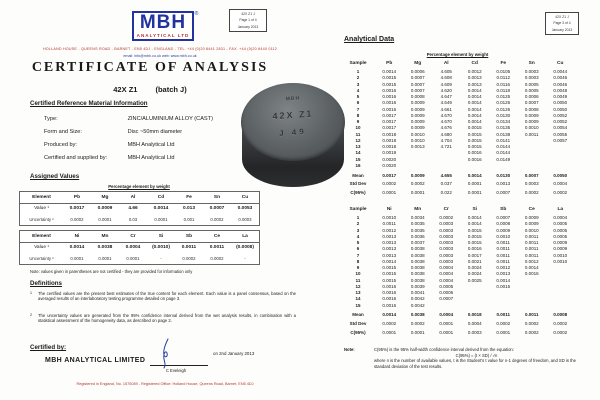 The width and height of the screenshot is (600, 400). What do you see at coordinates (446, 175) in the screenshot?
I see `table-cell: 4.655` at bounding box center [446, 175].